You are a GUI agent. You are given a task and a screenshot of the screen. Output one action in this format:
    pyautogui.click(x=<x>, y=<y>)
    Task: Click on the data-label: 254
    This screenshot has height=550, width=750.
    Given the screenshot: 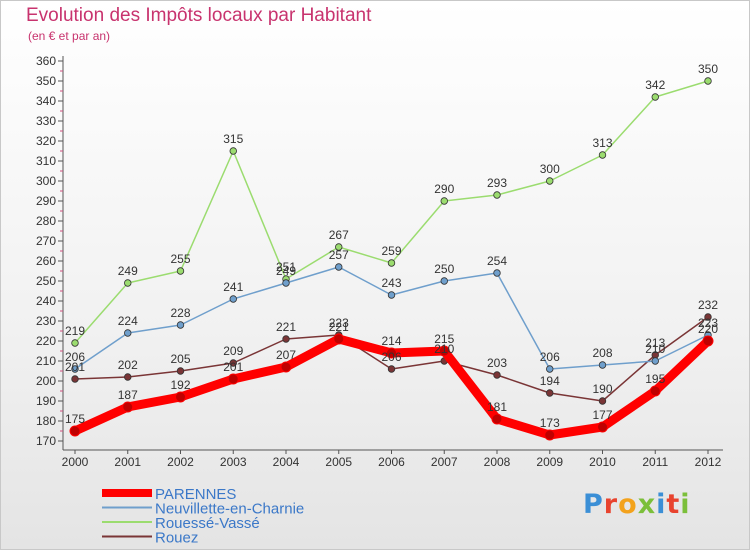 What is the action you would take?
    pyautogui.click(x=497, y=261)
    